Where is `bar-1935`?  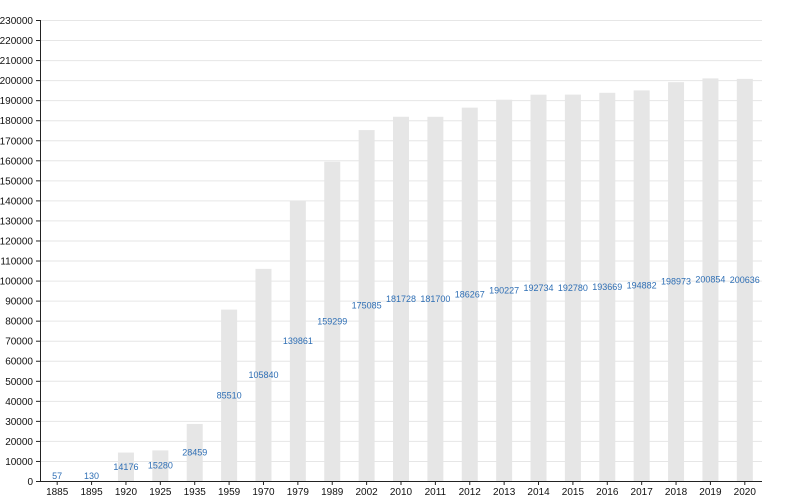
bar-1935 is located at coordinates (194, 452).